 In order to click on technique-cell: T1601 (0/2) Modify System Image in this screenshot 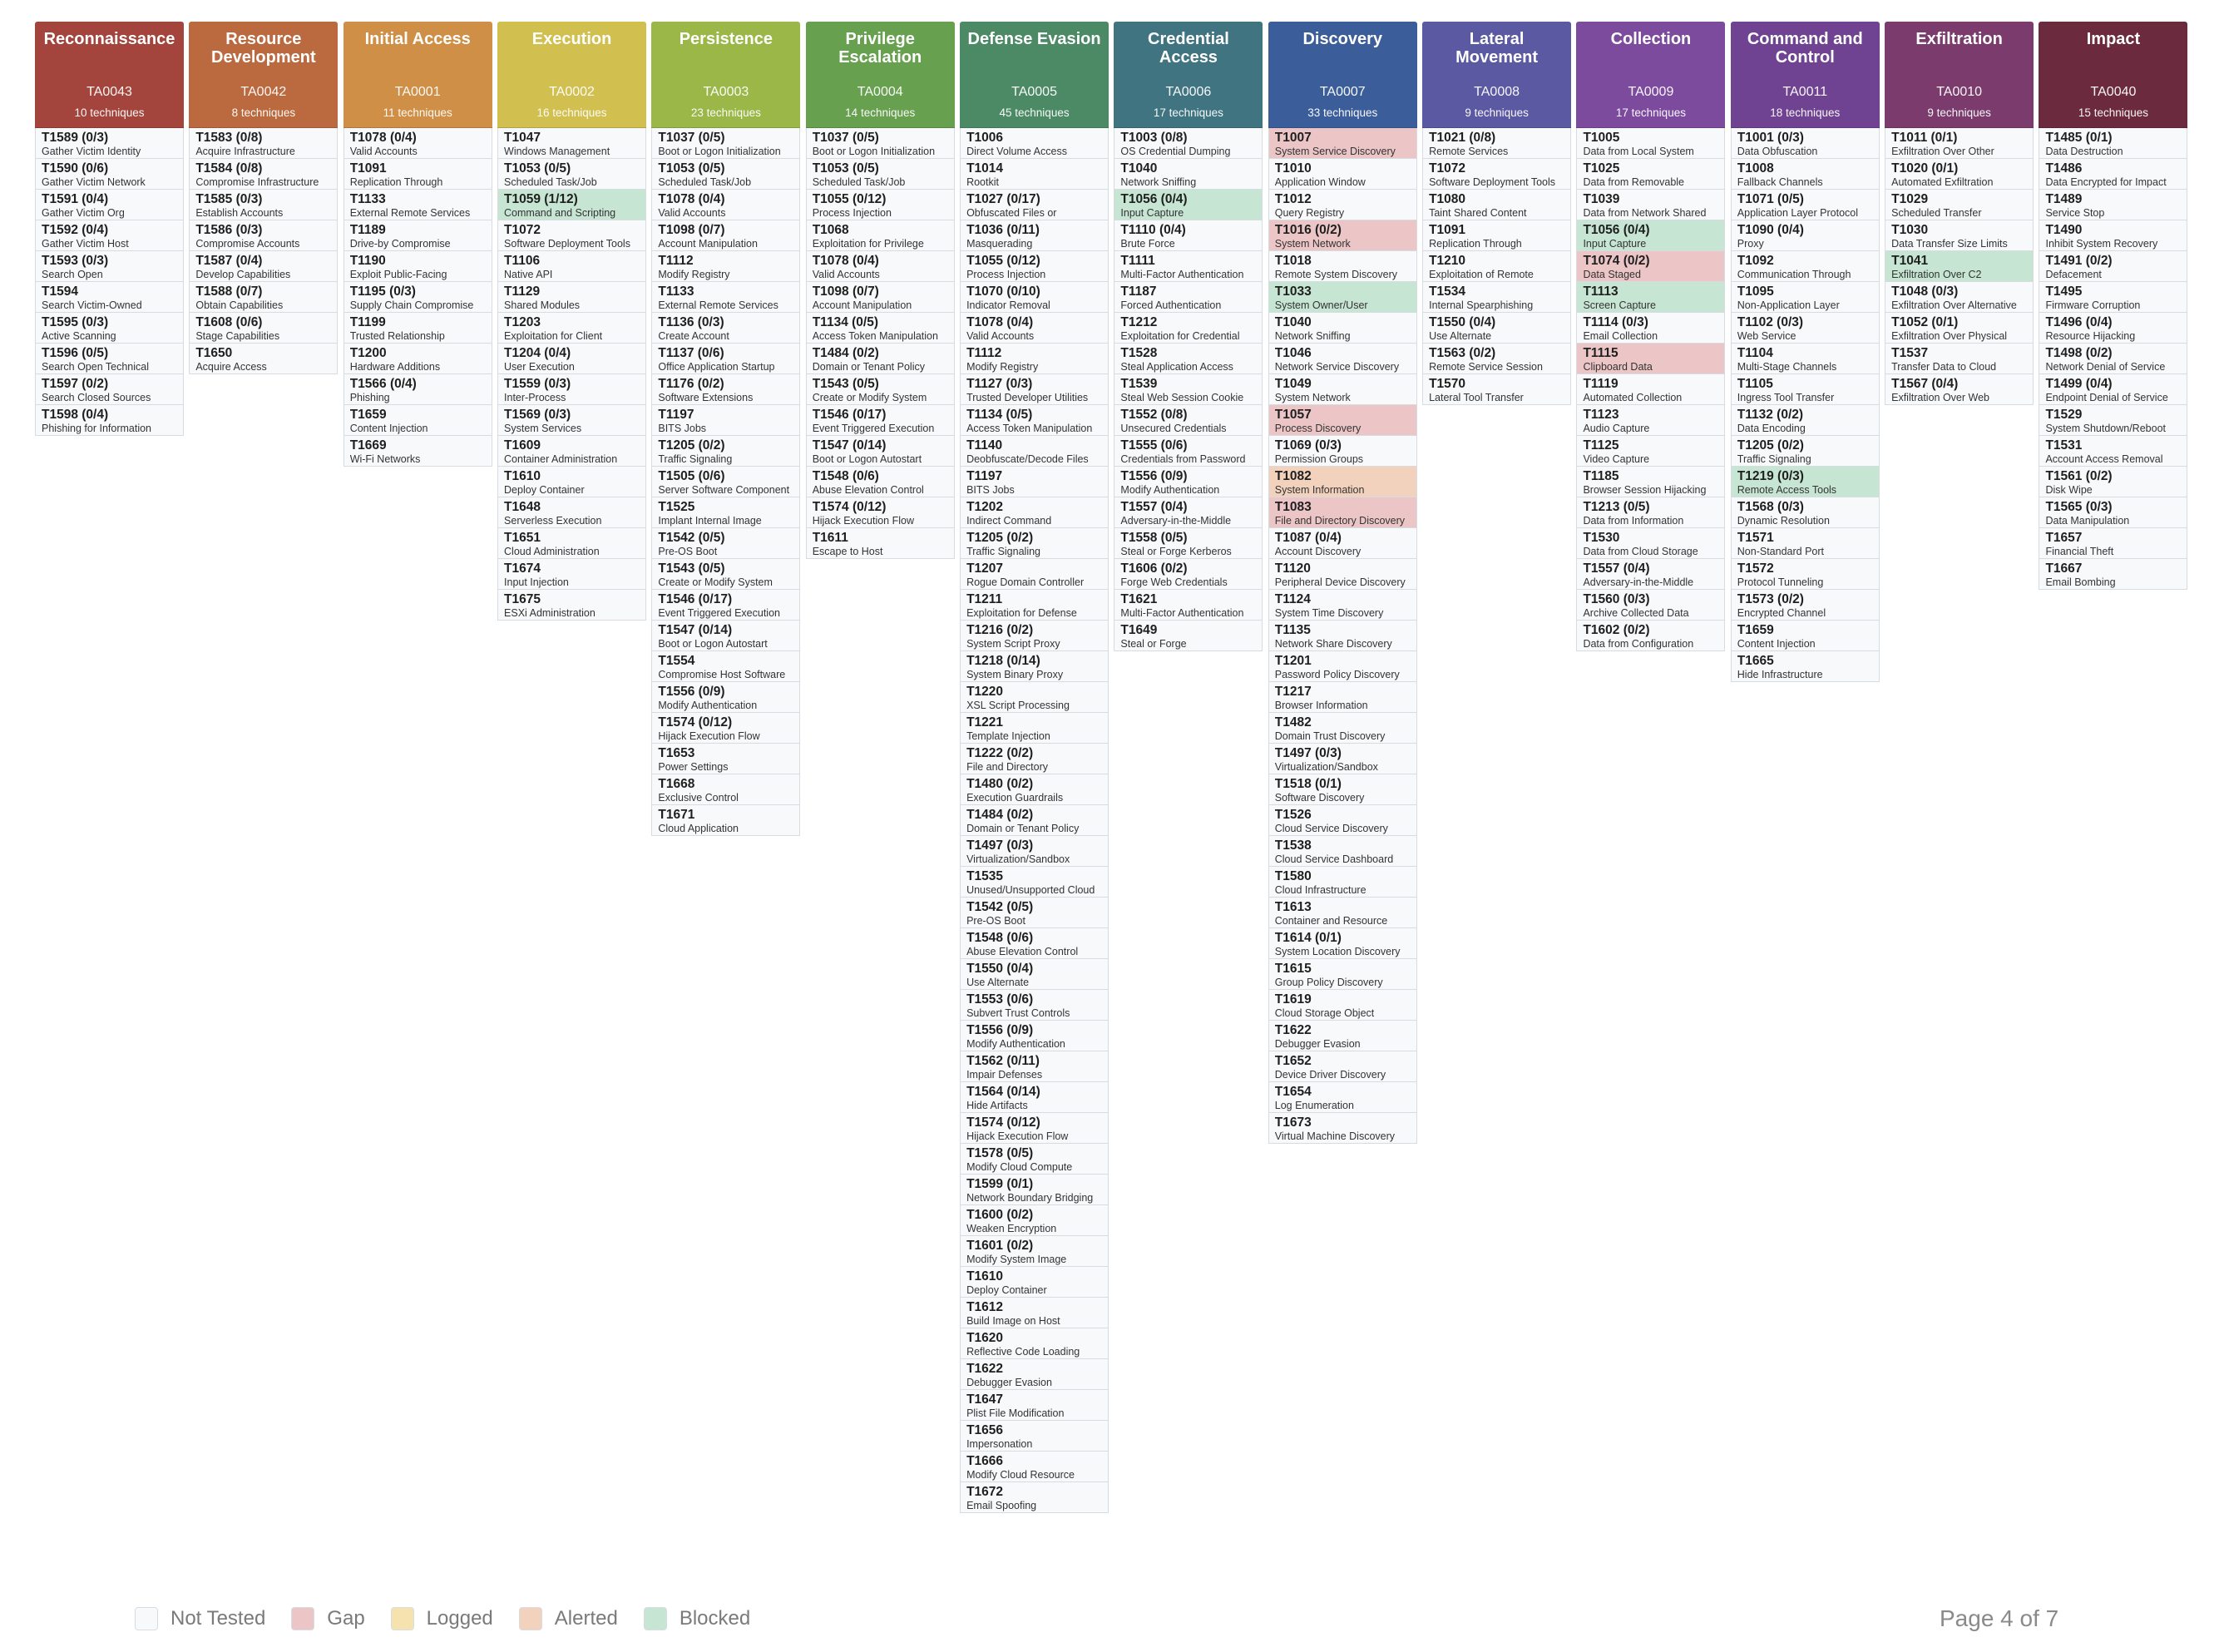, I will do `click(1035, 1251)`.